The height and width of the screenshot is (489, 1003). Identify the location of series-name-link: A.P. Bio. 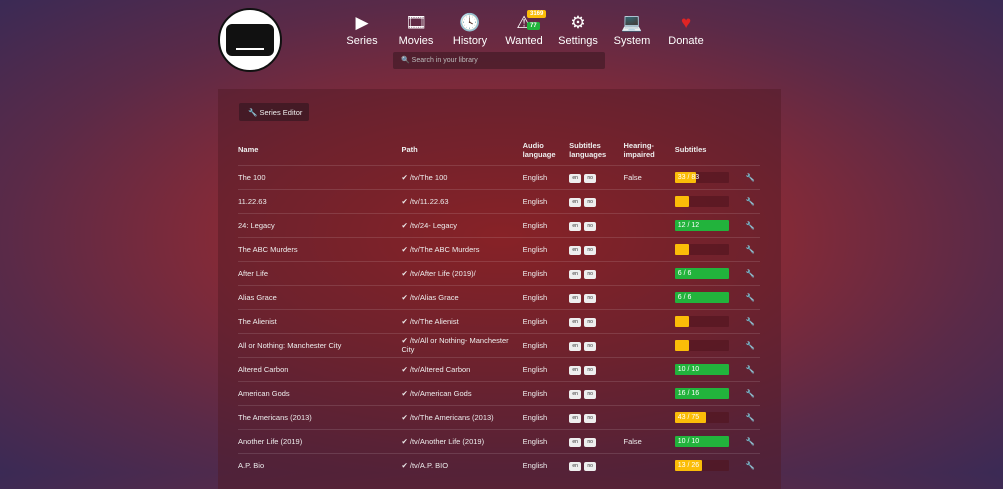
(320, 464).